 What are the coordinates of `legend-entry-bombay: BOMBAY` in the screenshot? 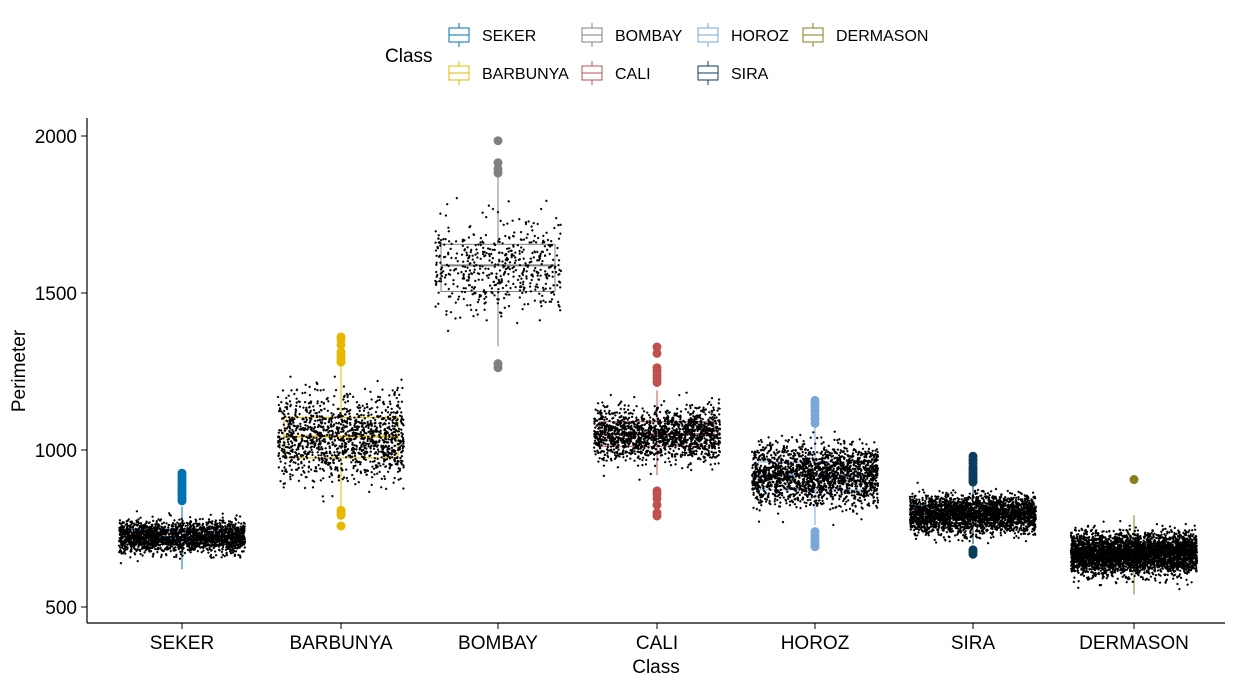 It's located at (632, 35).